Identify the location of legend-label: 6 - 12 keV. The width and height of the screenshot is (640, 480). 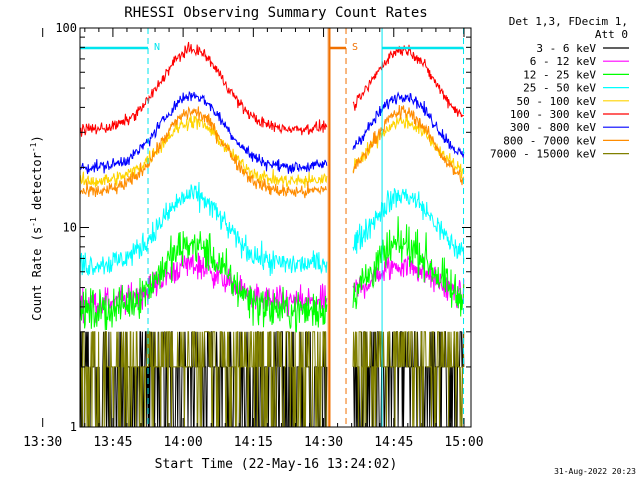
(563, 61).